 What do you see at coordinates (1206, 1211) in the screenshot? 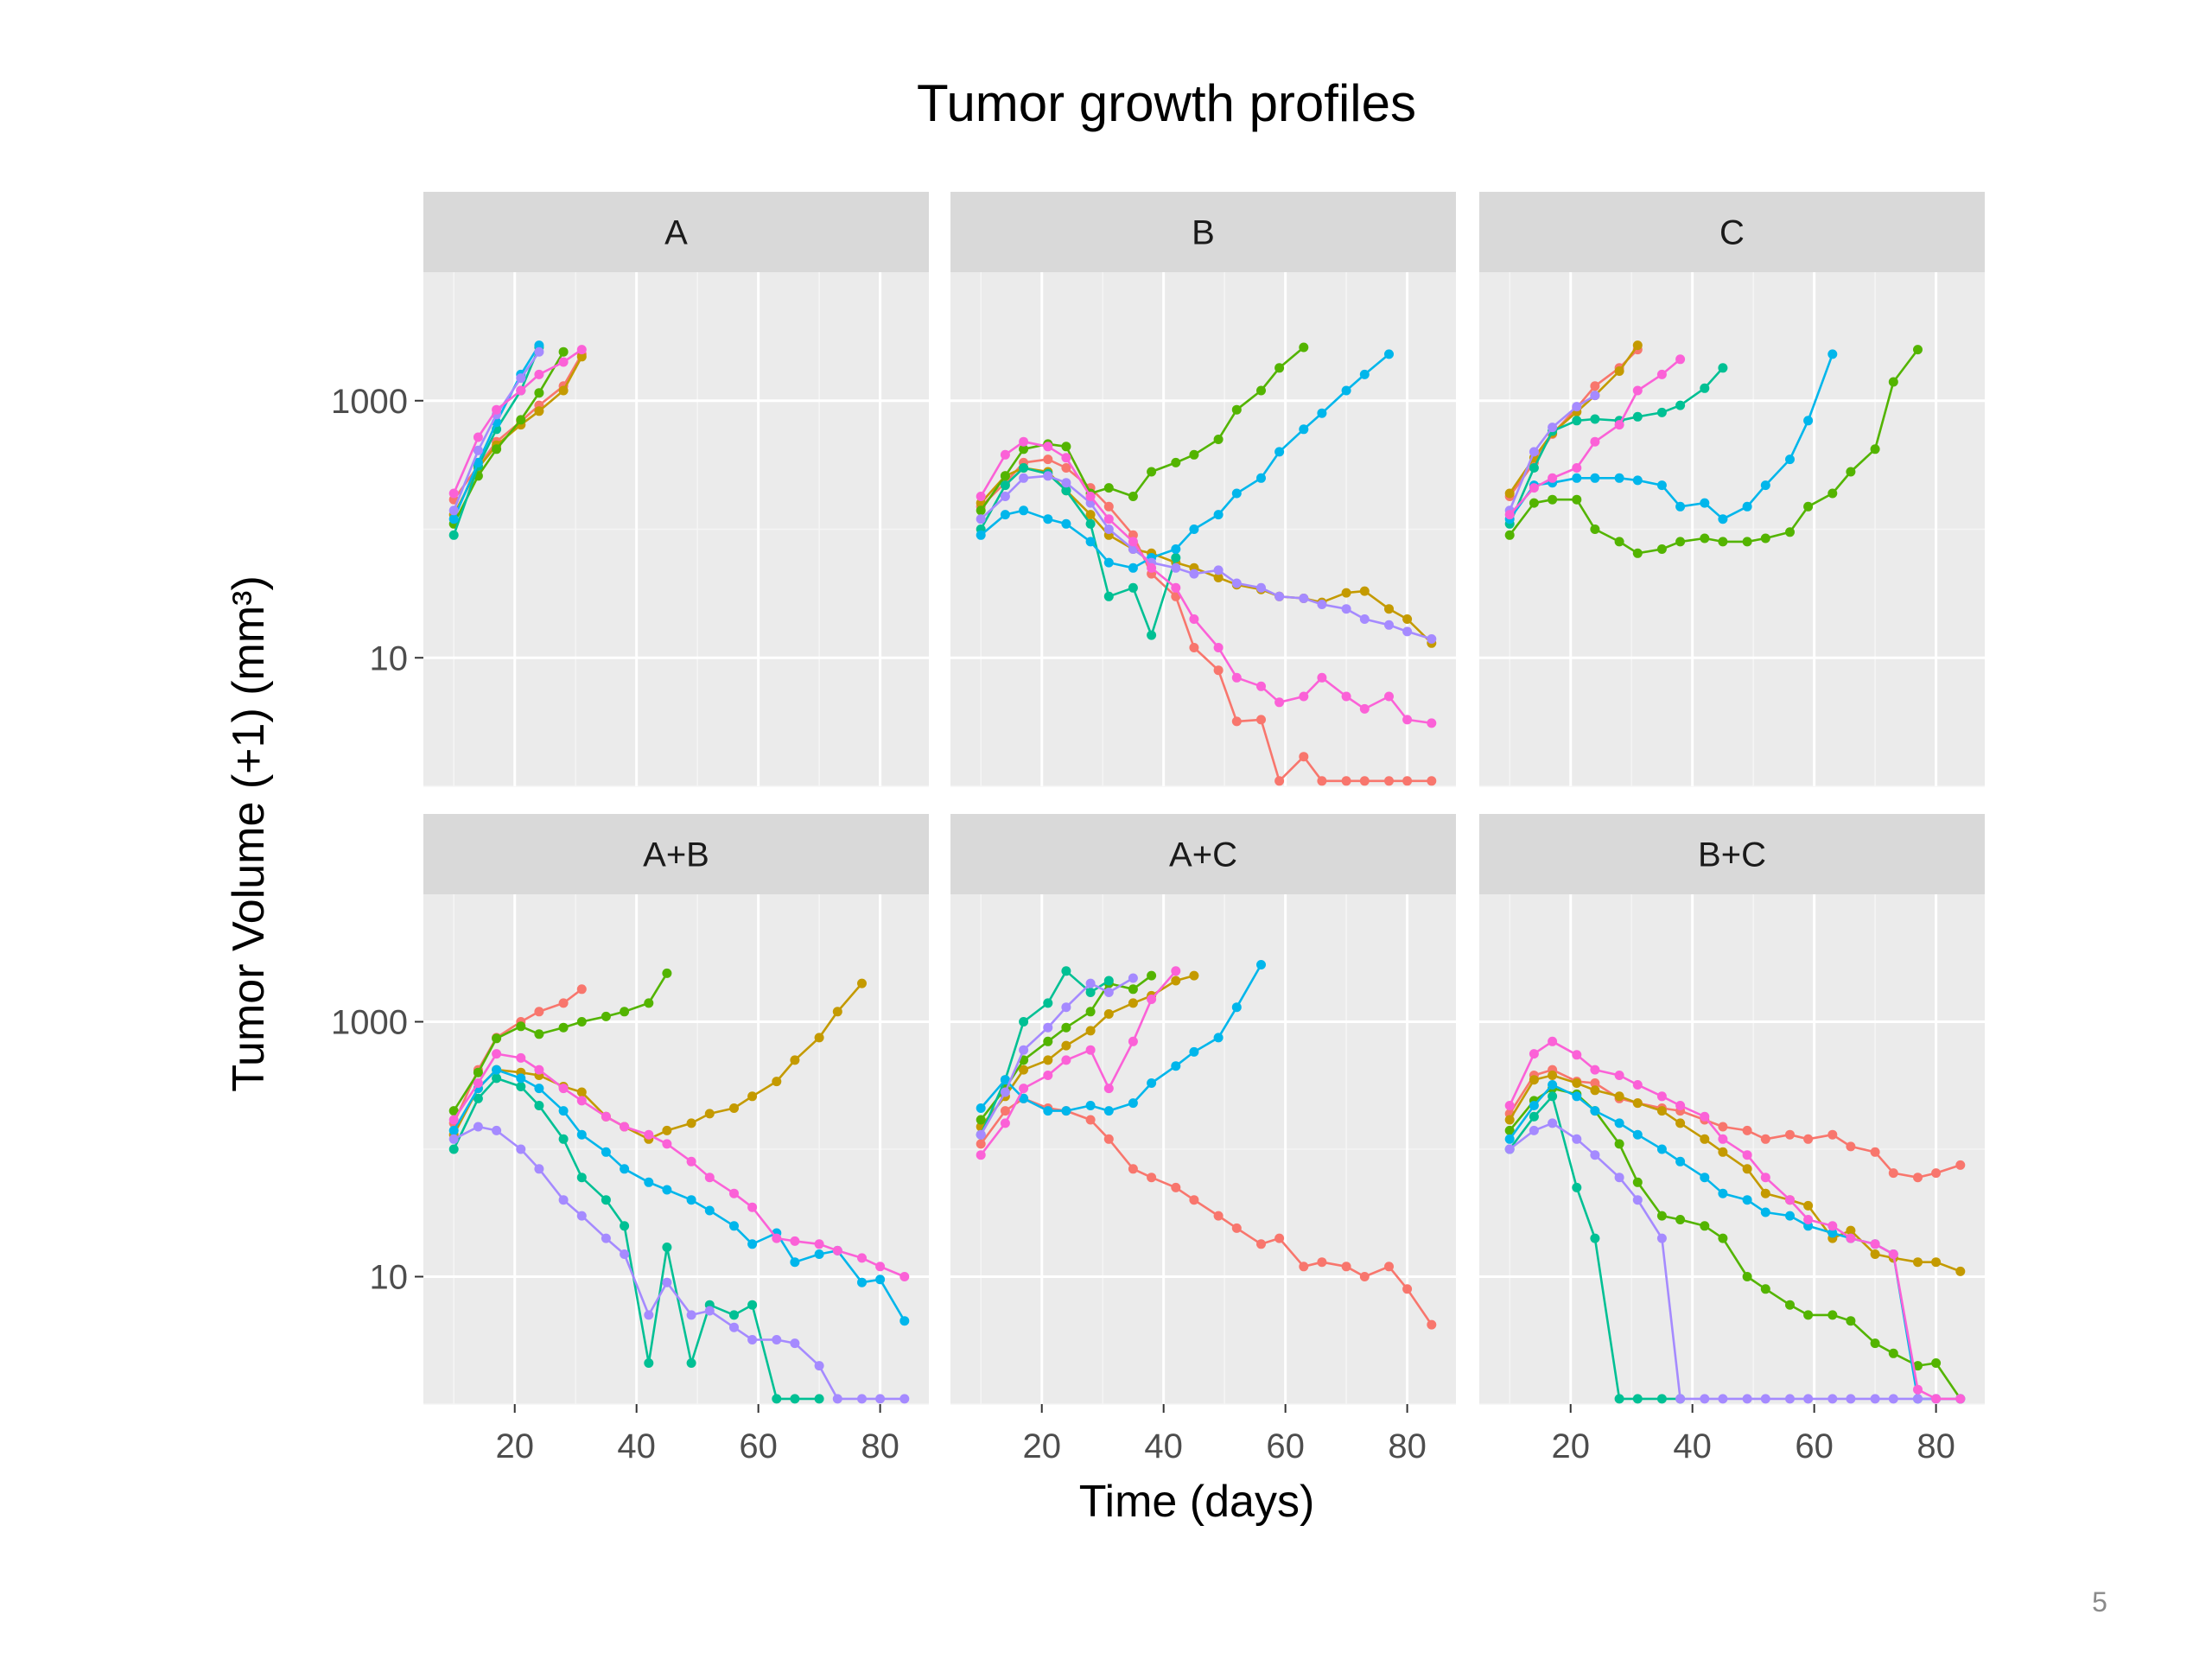
I see `series-line` at bounding box center [1206, 1211].